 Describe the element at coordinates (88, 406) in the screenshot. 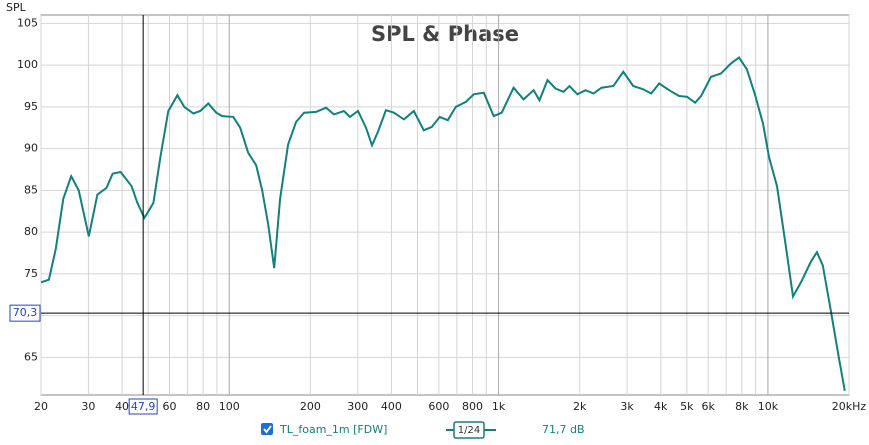

I see `x-tick-label: 30` at that location.